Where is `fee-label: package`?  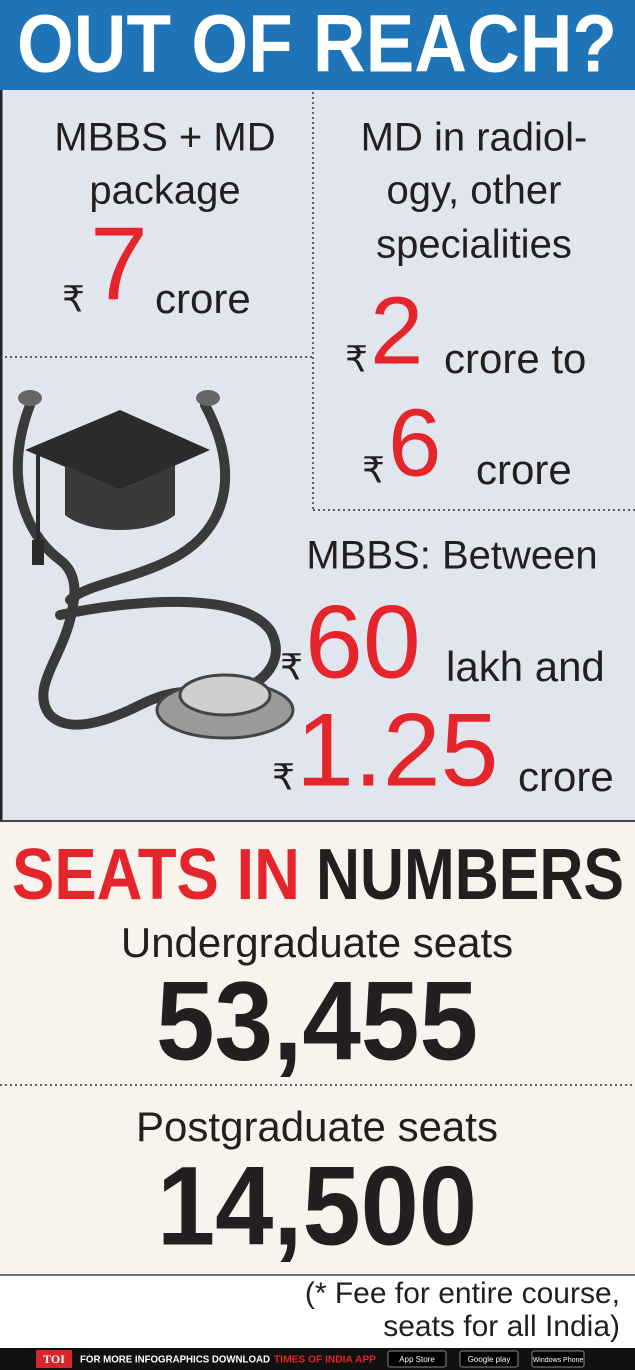 fee-label: package is located at coordinates (164, 191).